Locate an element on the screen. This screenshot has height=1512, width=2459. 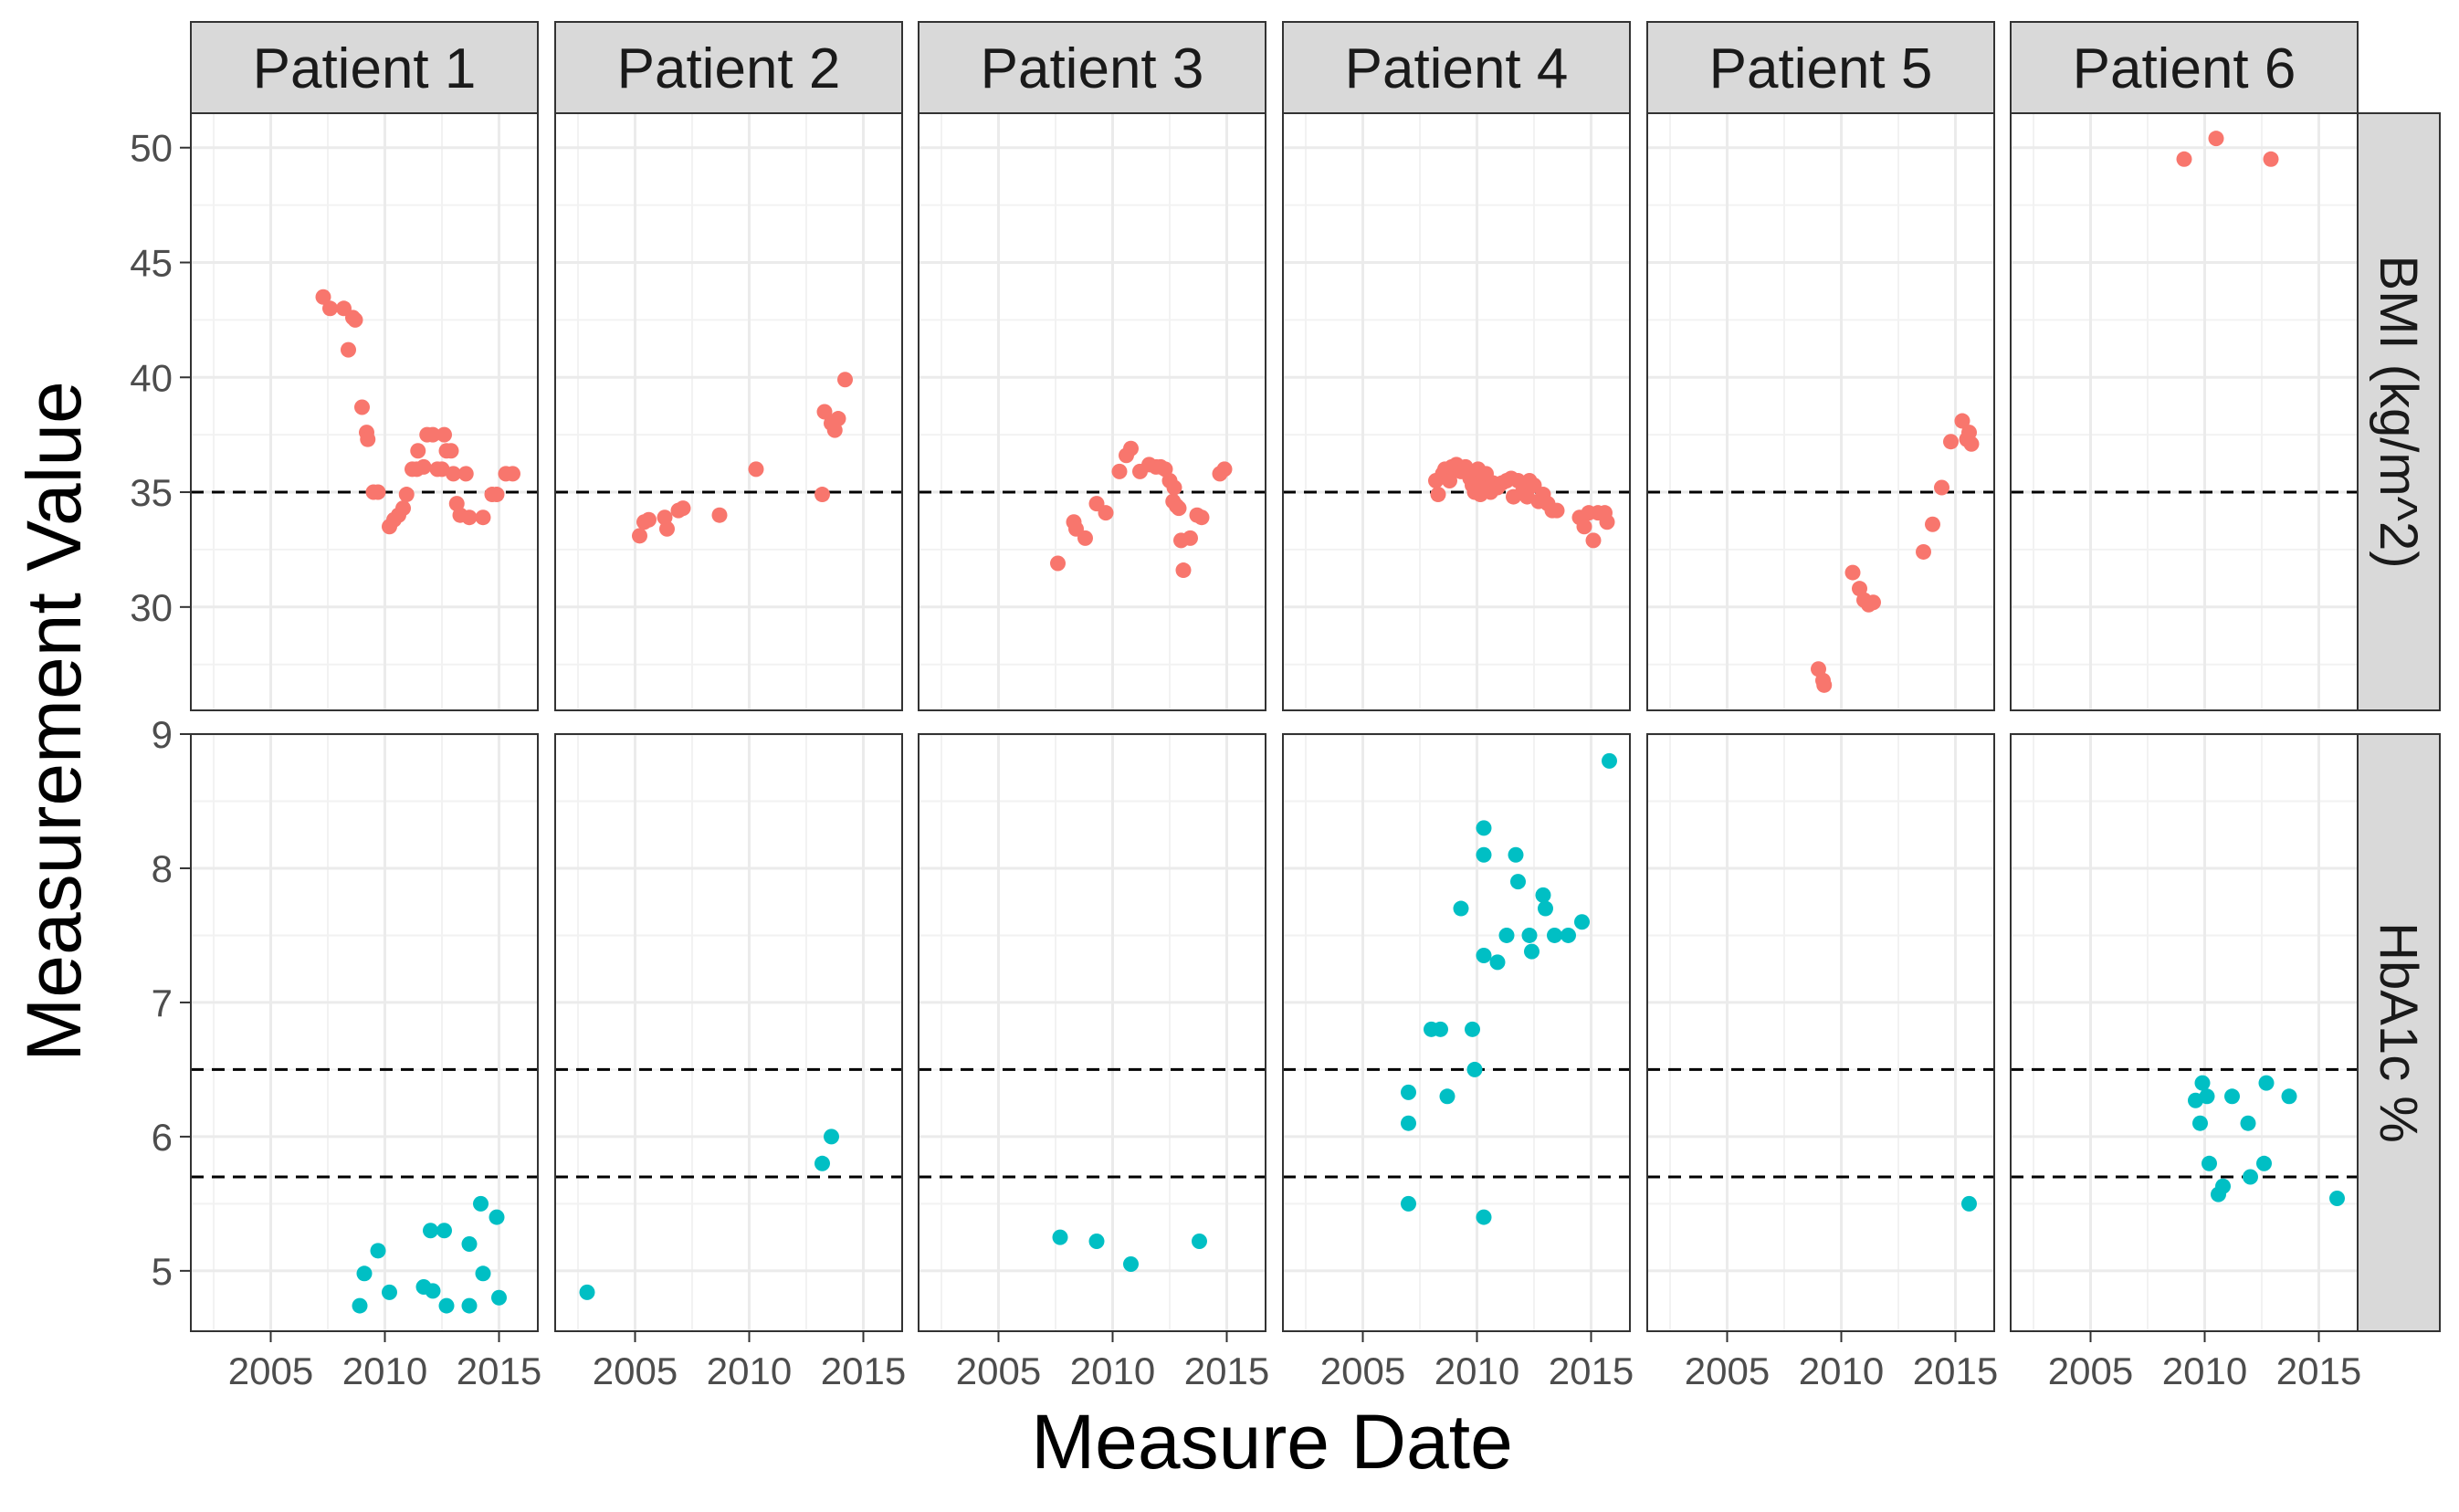
y-tick-label: 30 is located at coordinates (151, 607).